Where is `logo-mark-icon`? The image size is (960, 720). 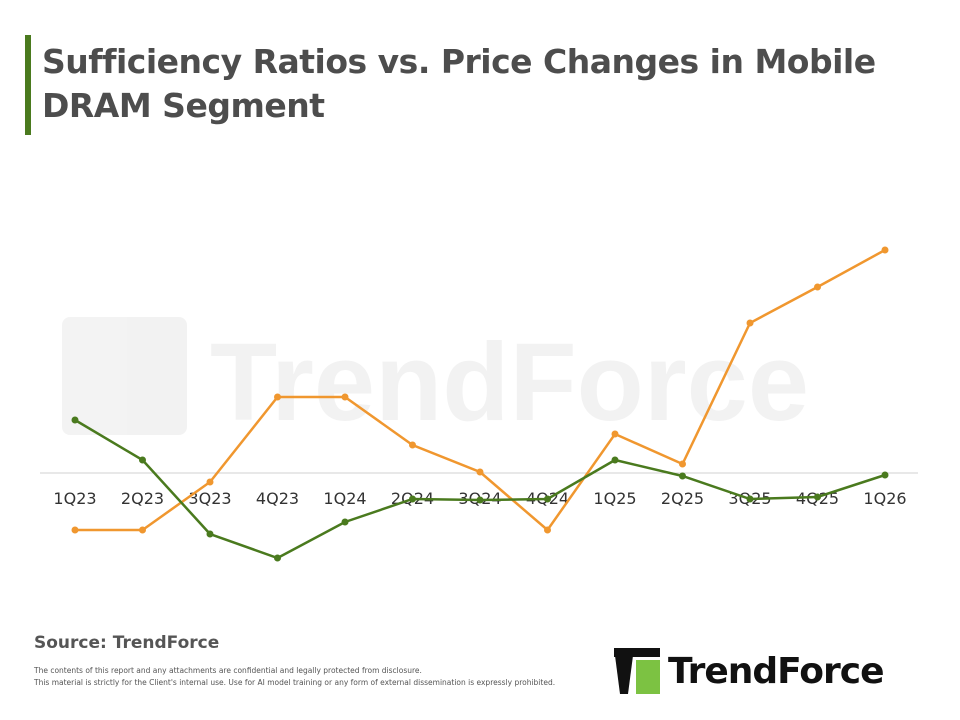
logo-mark-icon is located at coordinates (637, 671).